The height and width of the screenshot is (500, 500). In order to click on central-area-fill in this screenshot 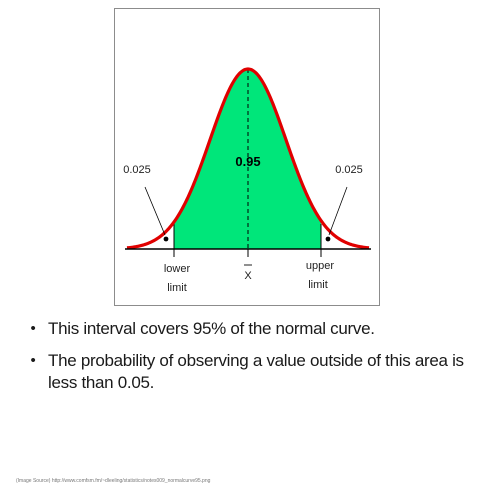, I will do `click(247, 159)`.